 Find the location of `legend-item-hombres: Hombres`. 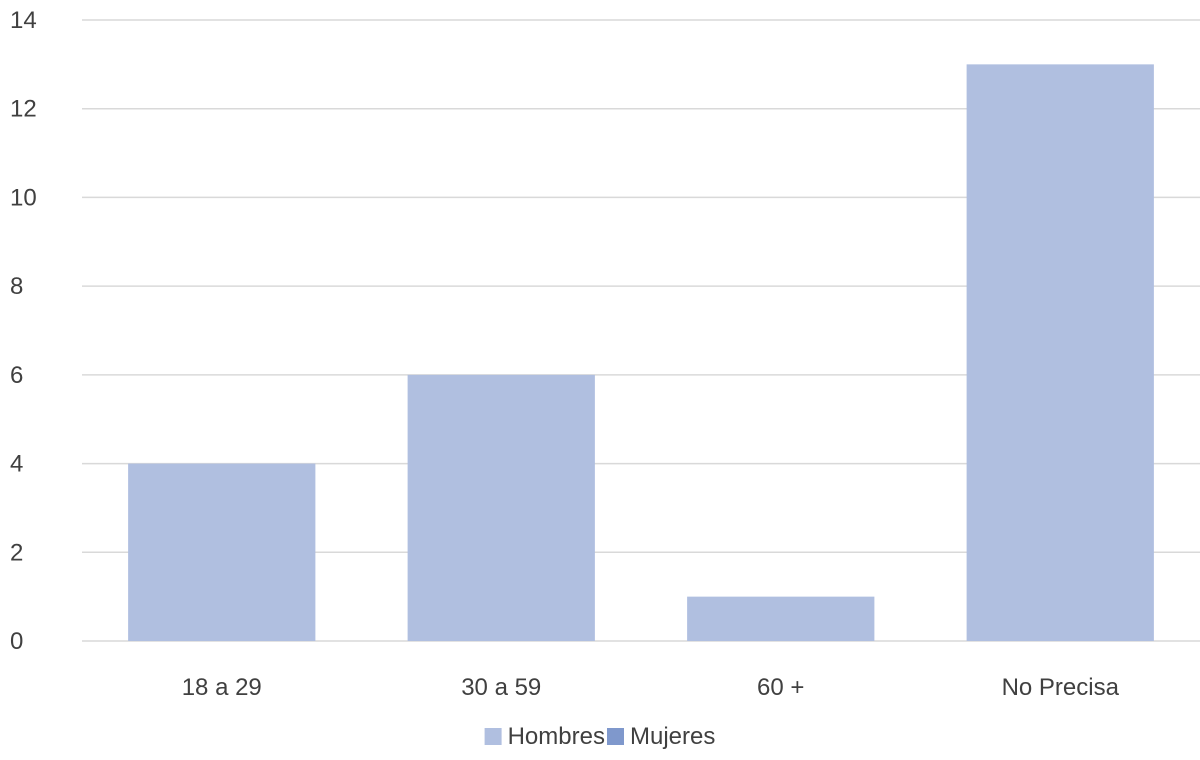

legend-item-hombres: Hombres is located at coordinates (544, 736).